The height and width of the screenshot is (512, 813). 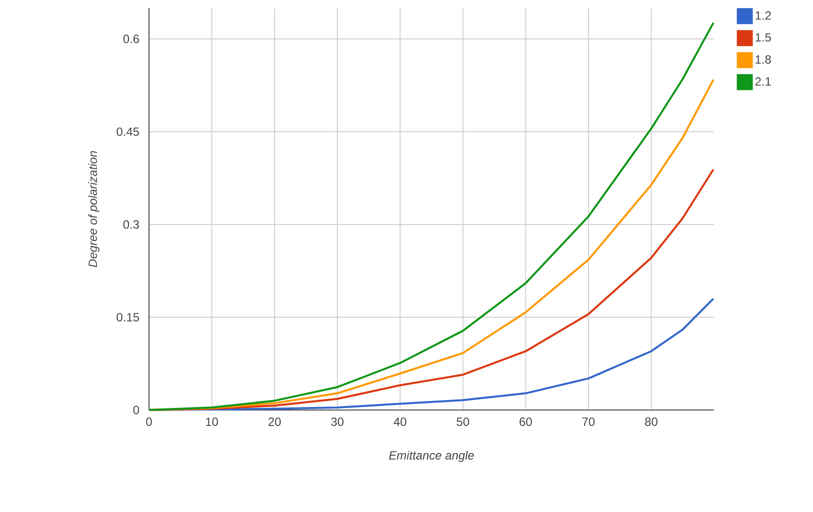 What do you see at coordinates (763, 15) in the screenshot?
I see `legend-label: 1.2` at bounding box center [763, 15].